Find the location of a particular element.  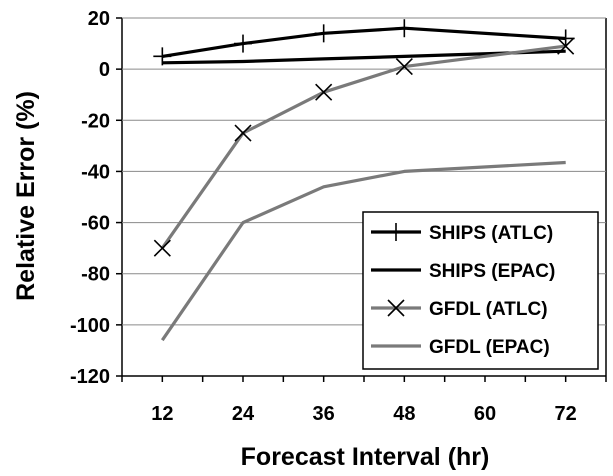

legend-box is located at coordinates (480, 290).